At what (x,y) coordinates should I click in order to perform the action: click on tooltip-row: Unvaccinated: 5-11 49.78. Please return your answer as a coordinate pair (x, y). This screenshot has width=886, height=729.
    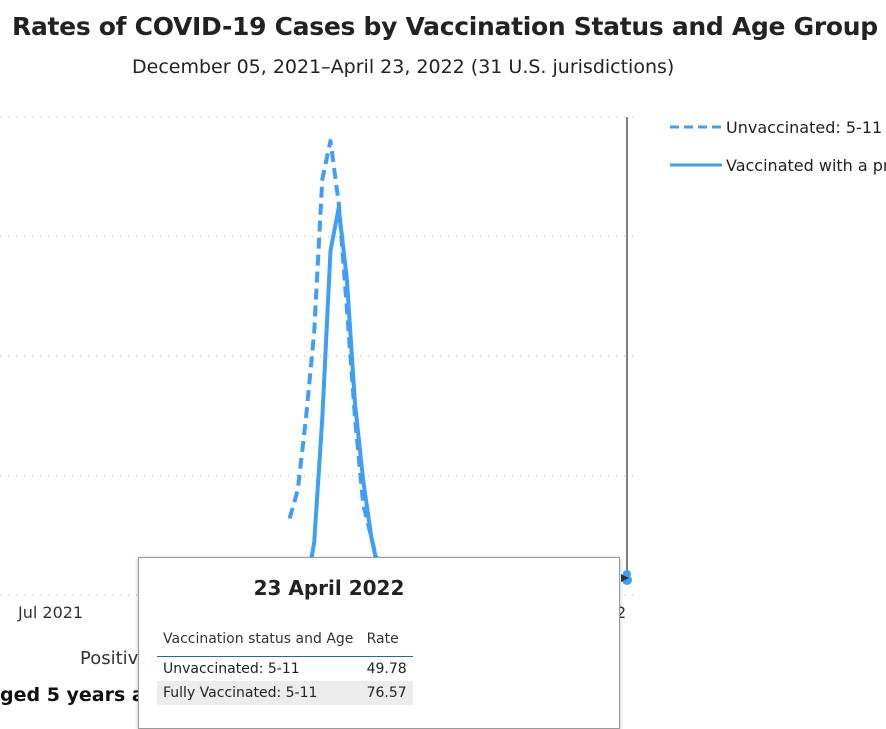
    Looking at the image, I should click on (285, 669).